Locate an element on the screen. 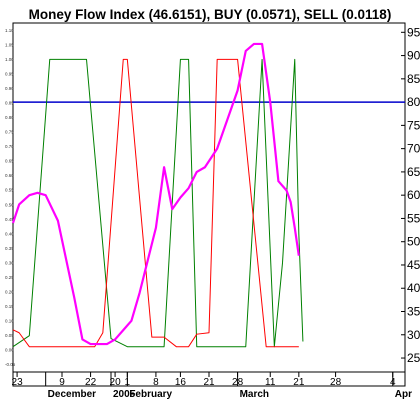 This screenshot has width=420, height=400. left-axis-tick-label: 1.10 is located at coordinates (9, 30).